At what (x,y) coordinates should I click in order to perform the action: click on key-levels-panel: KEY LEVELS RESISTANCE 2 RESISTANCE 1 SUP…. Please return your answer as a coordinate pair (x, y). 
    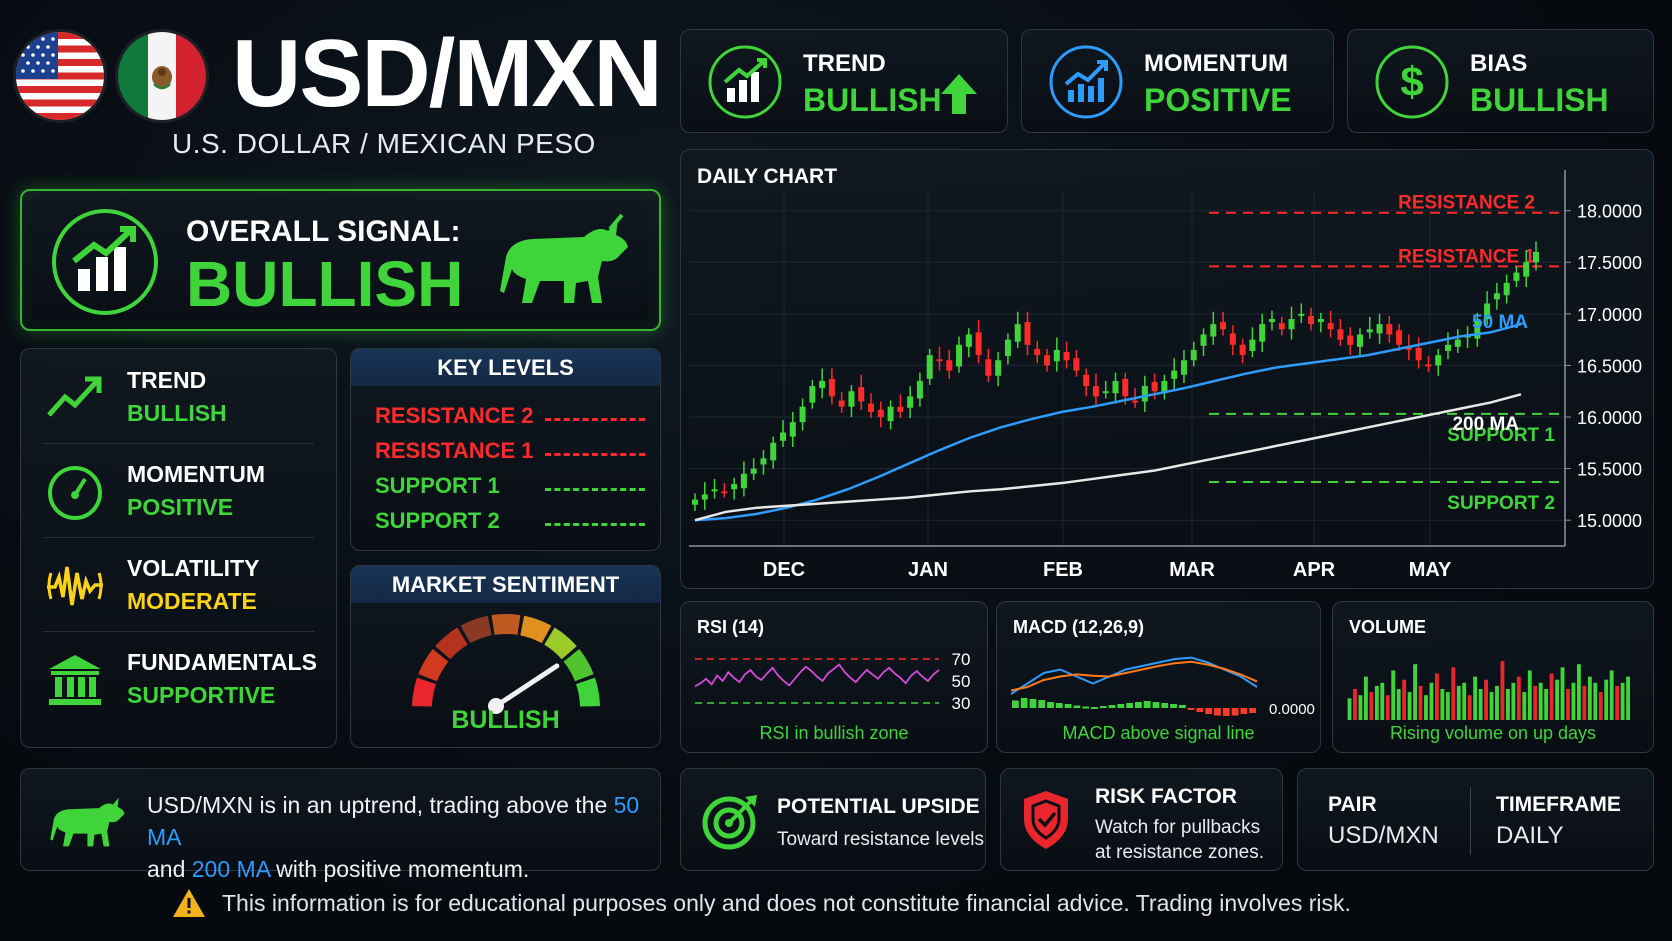
    Looking at the image, I should click on (505, 449).